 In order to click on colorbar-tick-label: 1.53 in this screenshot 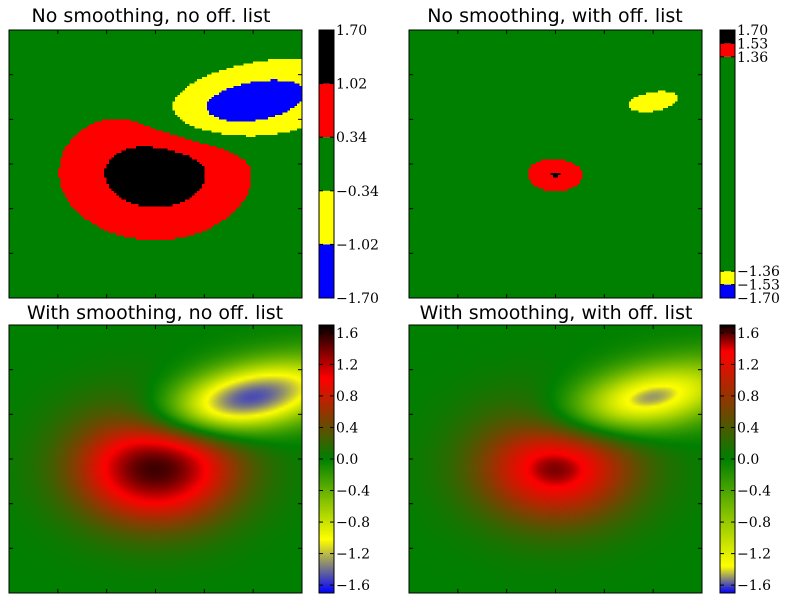, I will do `click(752, 44)`.